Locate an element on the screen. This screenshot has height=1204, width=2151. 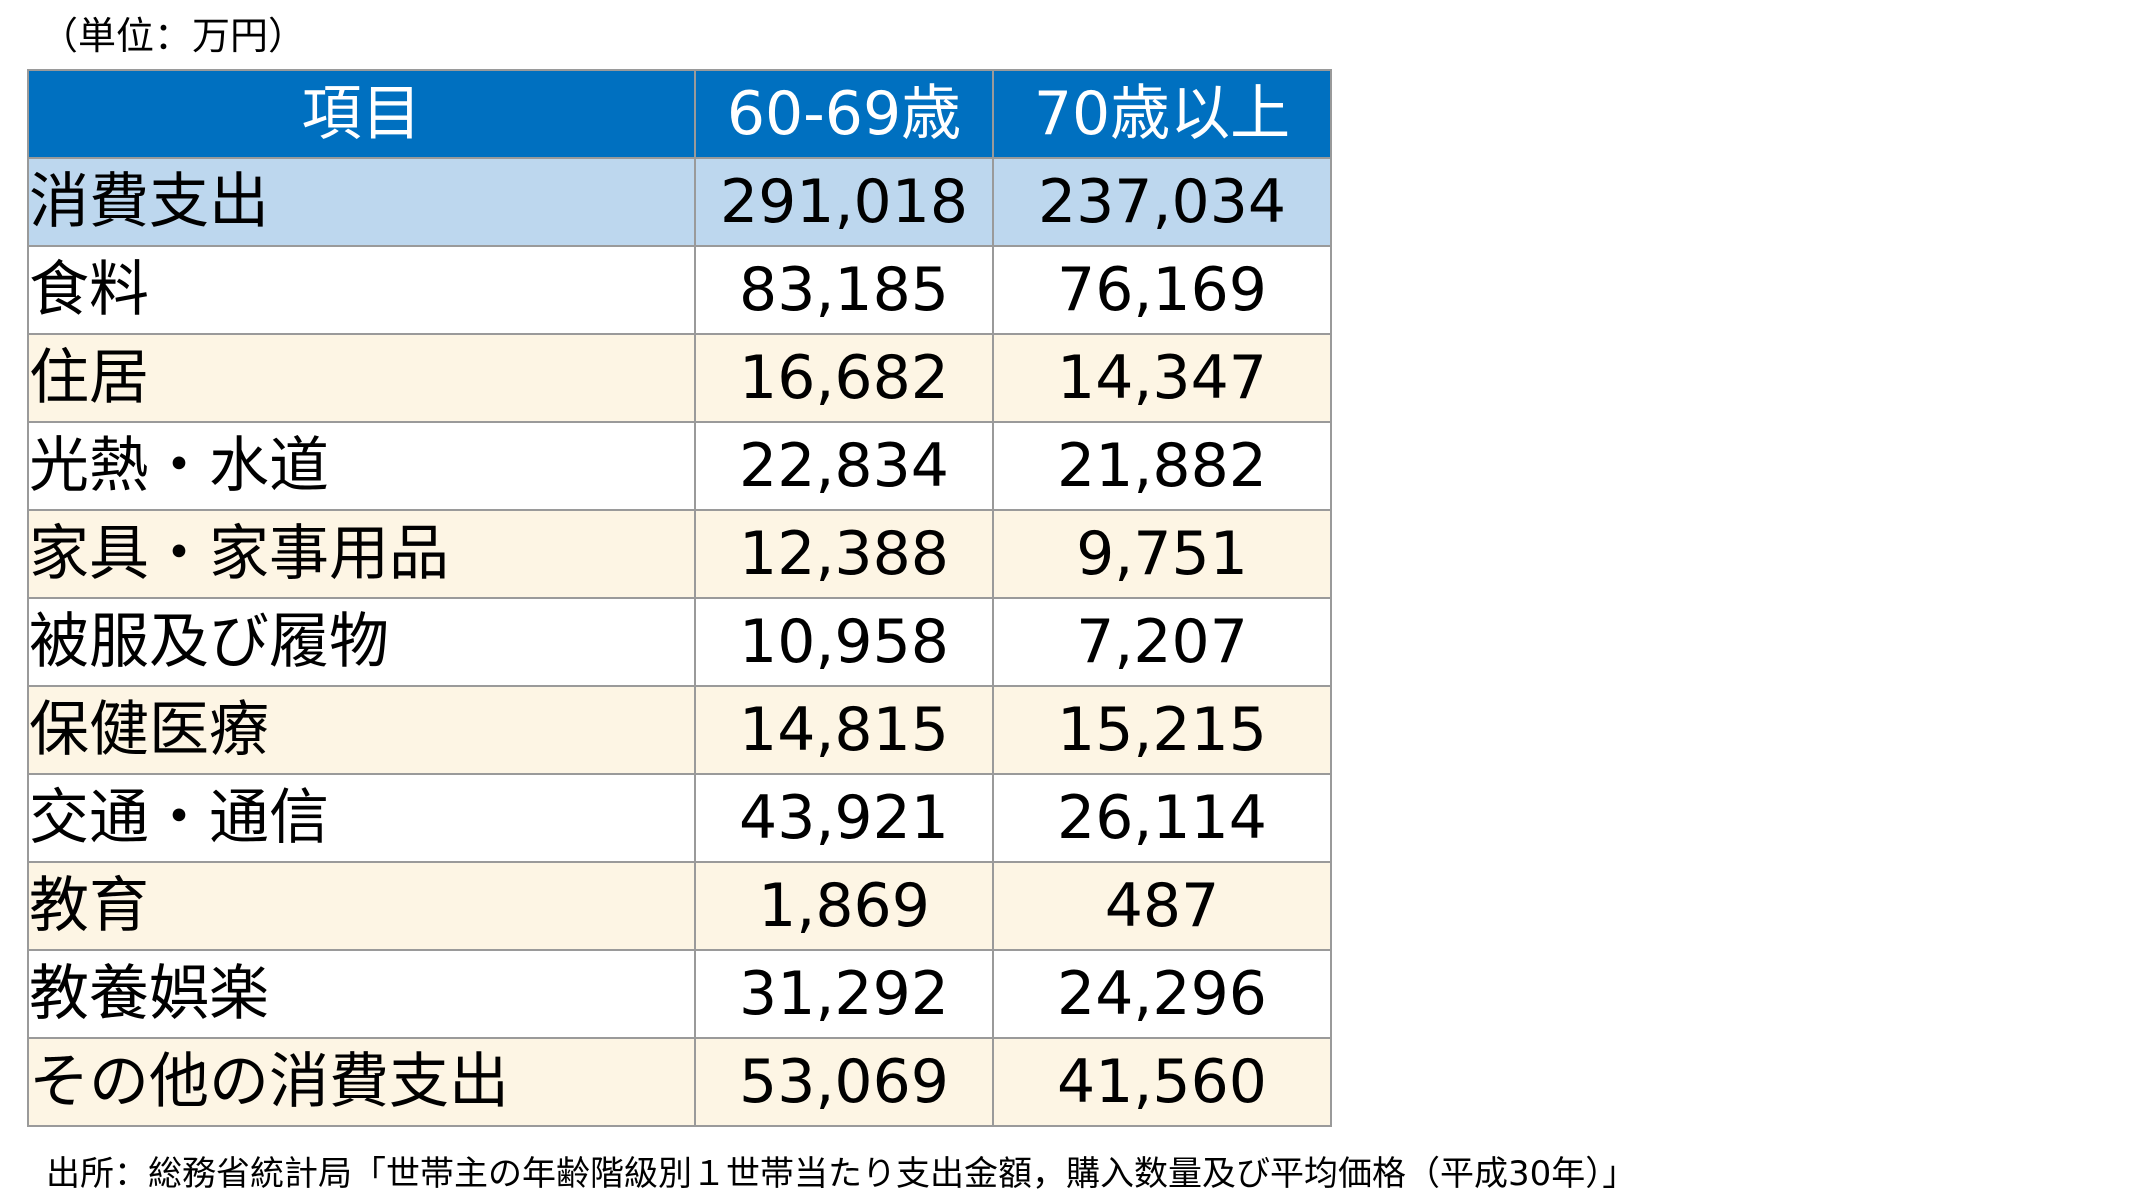
value-70-plus: 9,751 is located at coordinates (1162, 554).